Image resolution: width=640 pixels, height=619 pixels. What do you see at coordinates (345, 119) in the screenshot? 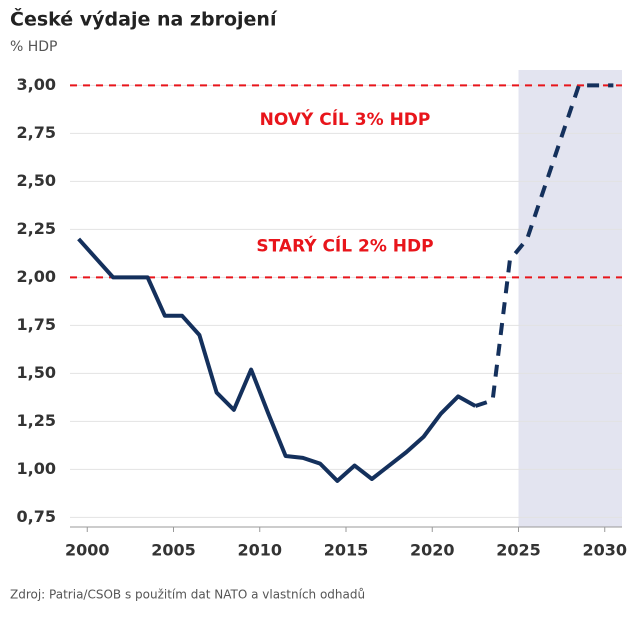
I see `reference-label: NOVÝ CÍL 3% HDP` at bounding box center [345, 119].